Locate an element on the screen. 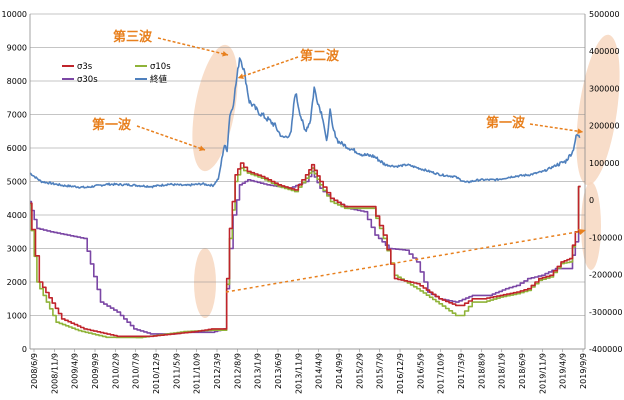 Image resolution: width=624 pixels, height=400 pixels. x-tick-label: 2014/4/9 is located at coordinates (319, 371).